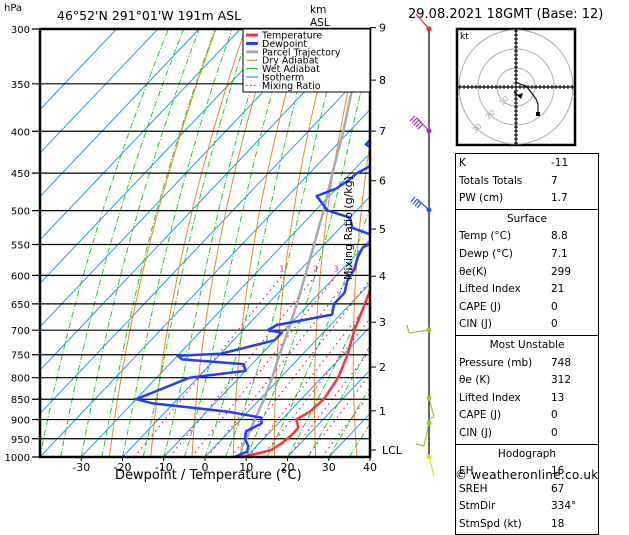  What do you see at coordinates (505, 399) in the screenshot?
I see `most-unstable-label: Lifted Index` at bounding box center [505, 399].